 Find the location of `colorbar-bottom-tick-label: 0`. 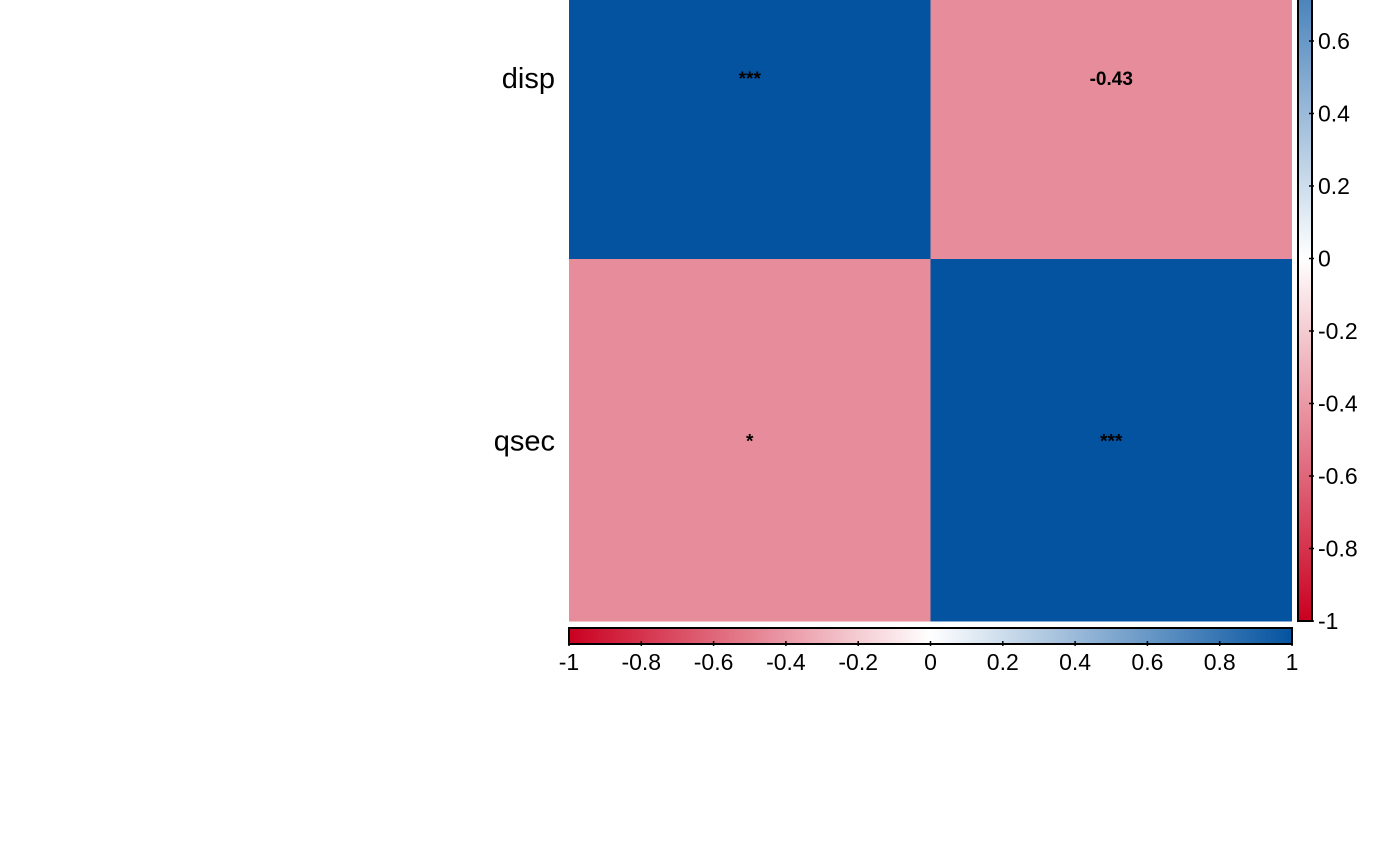

colorbar-bottom-tick-label: 0 is located at coordinates (930, 662).